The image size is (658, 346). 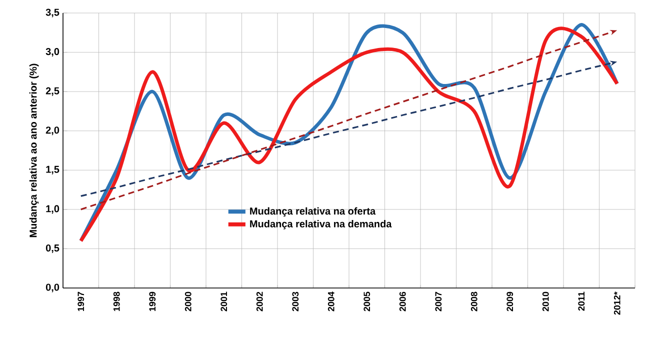 I want to click on y-tick-label: 1,0, so click(x=53, y=209).